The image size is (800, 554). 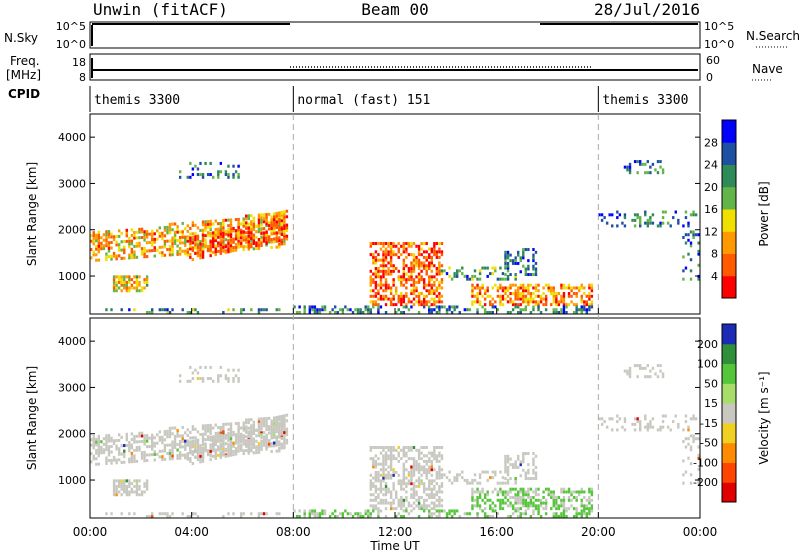 I want to click on freq-trace, so click(x=394, y=68).